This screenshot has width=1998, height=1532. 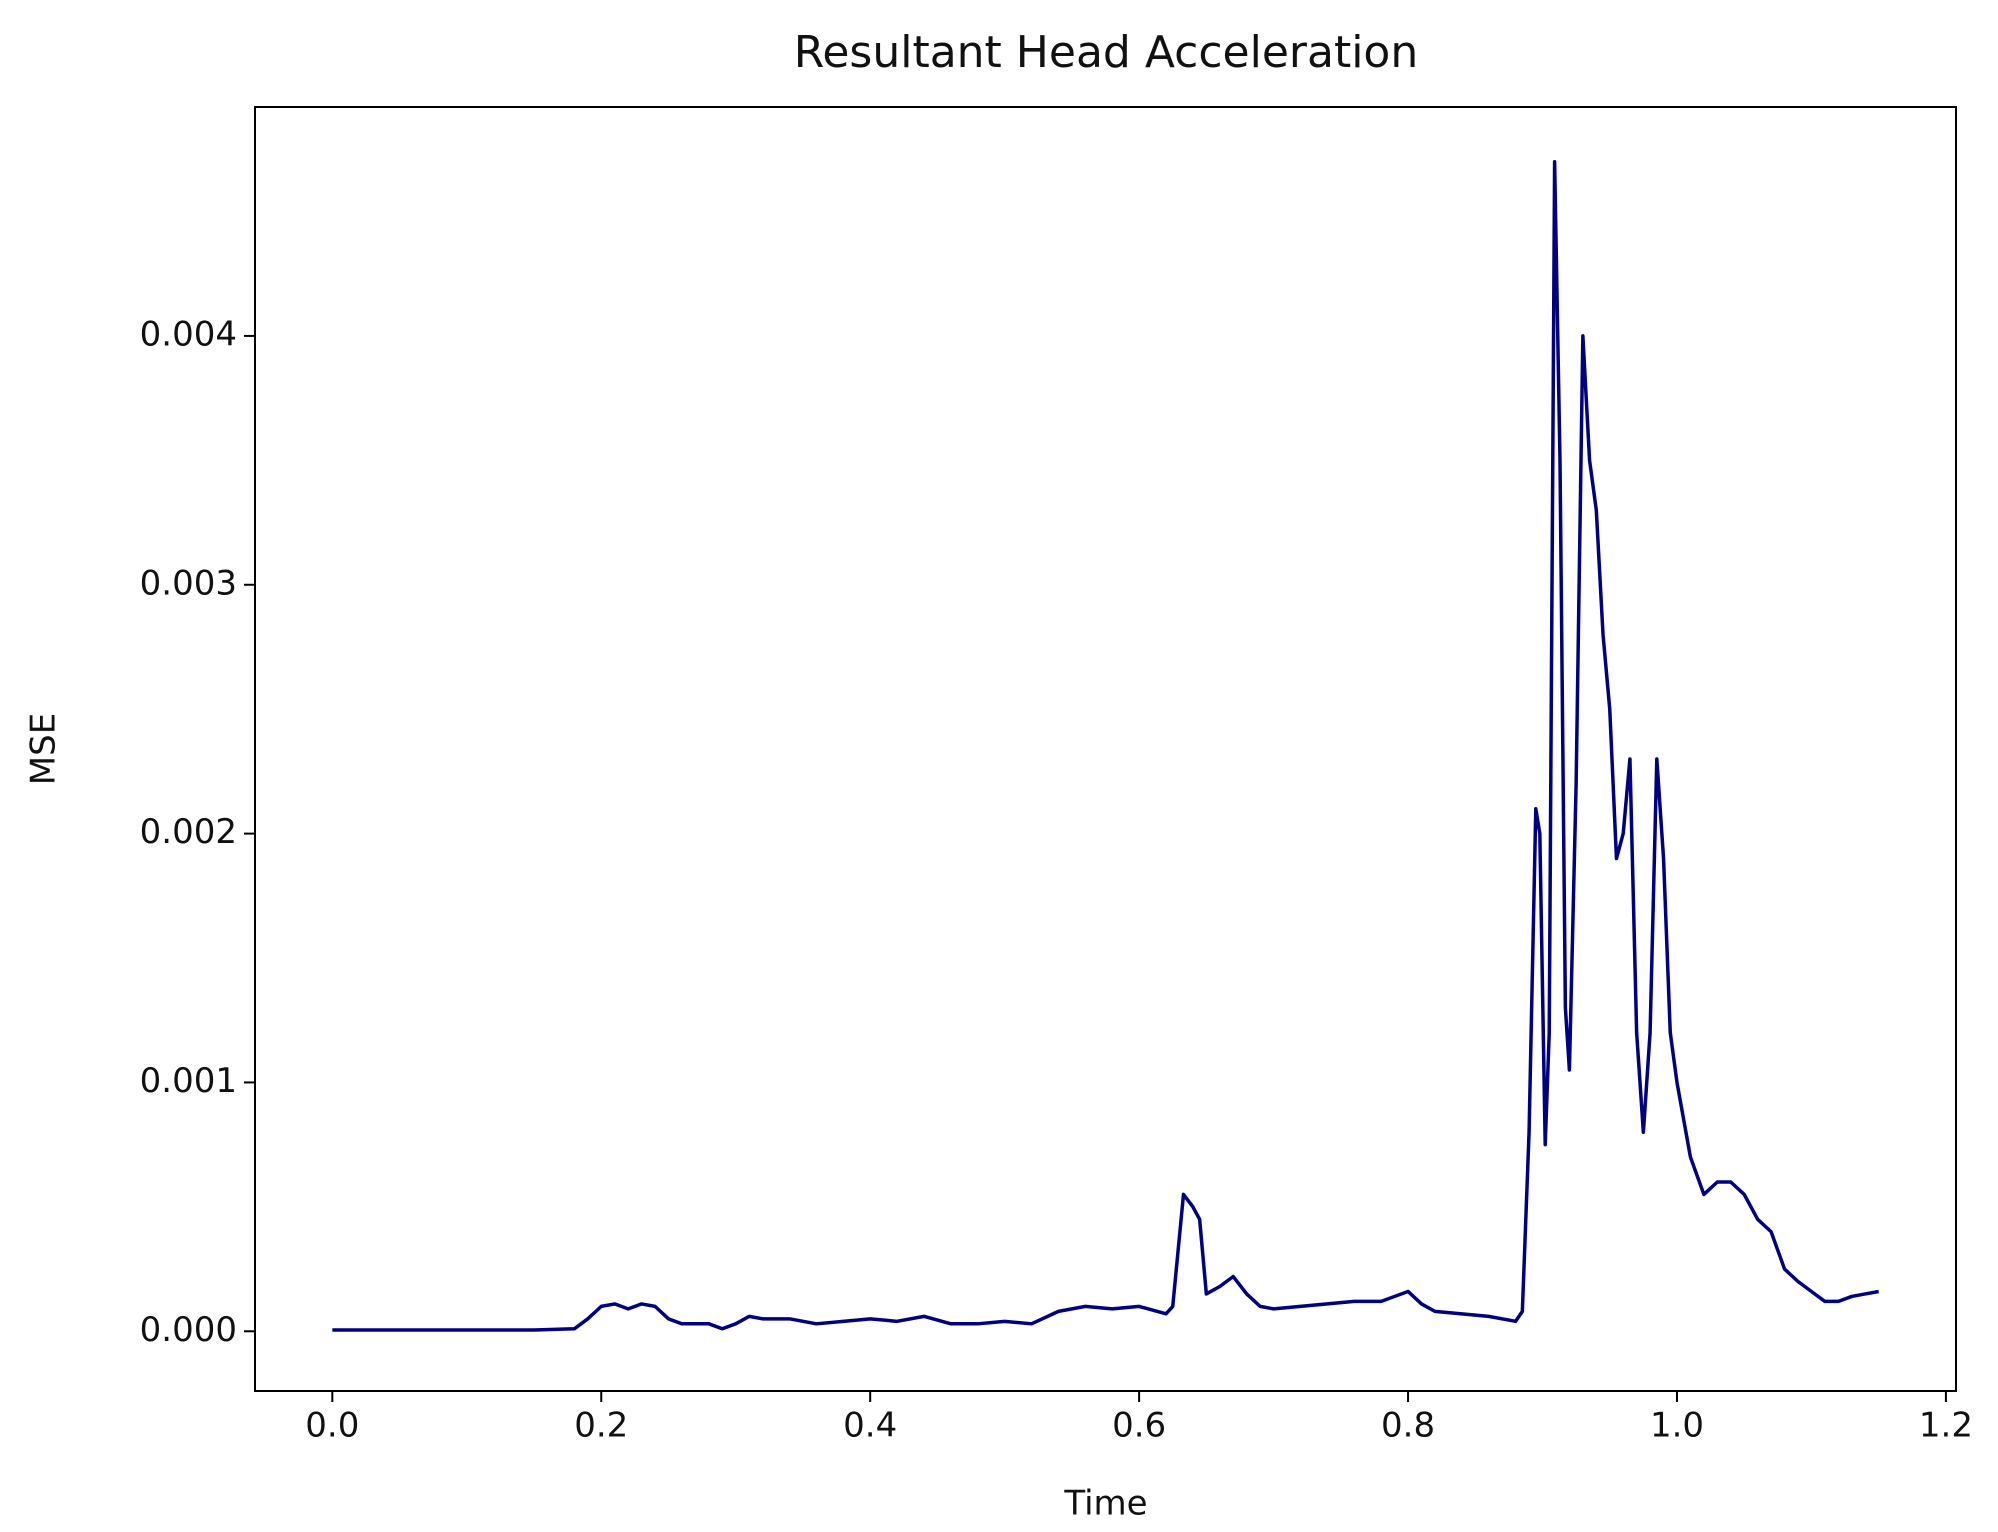 What do you see at coordinates (188, 1330) in the screenshot?
I see `y-tick-label: 0.000` at bounding box center [188, 1330].